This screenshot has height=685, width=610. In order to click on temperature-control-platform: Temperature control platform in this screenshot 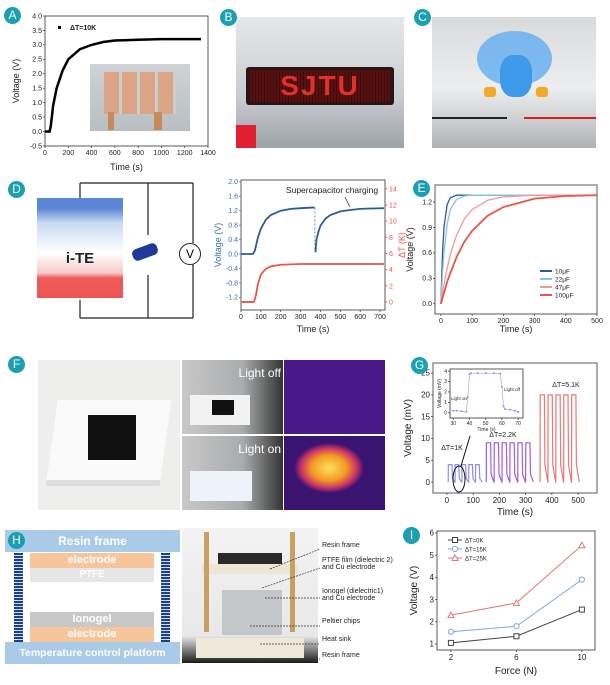, I will do `click(92, 653)`.